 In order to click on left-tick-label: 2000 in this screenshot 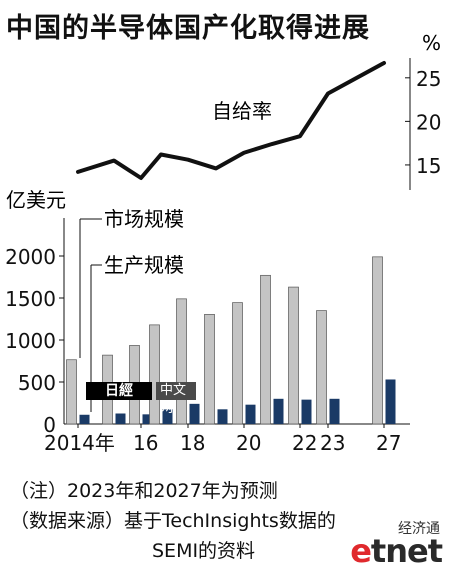, I will do `click(30, 257)`.